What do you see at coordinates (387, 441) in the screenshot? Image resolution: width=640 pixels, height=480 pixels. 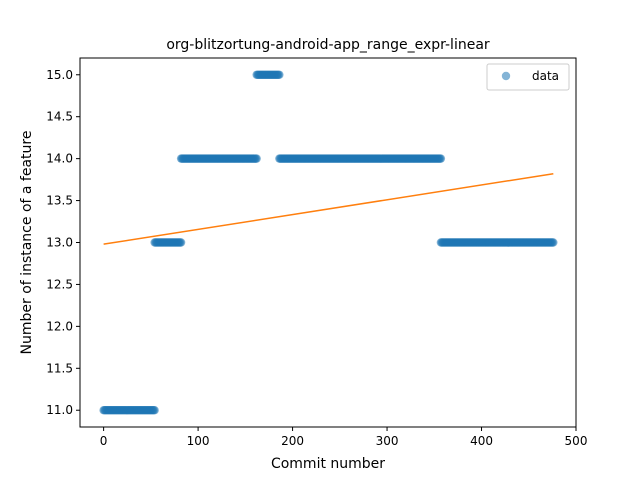 I see `x-tick-label: 300` at bounding box center [387, 441].